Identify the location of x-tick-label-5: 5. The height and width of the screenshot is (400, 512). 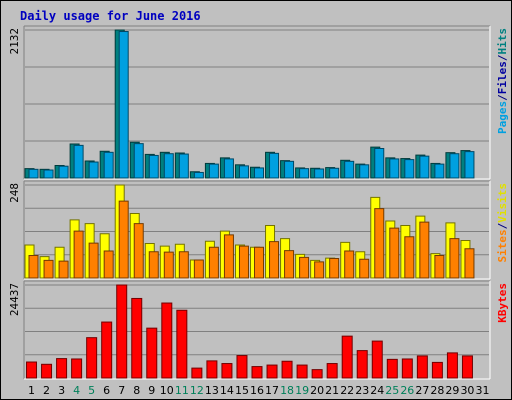
(91, 390).